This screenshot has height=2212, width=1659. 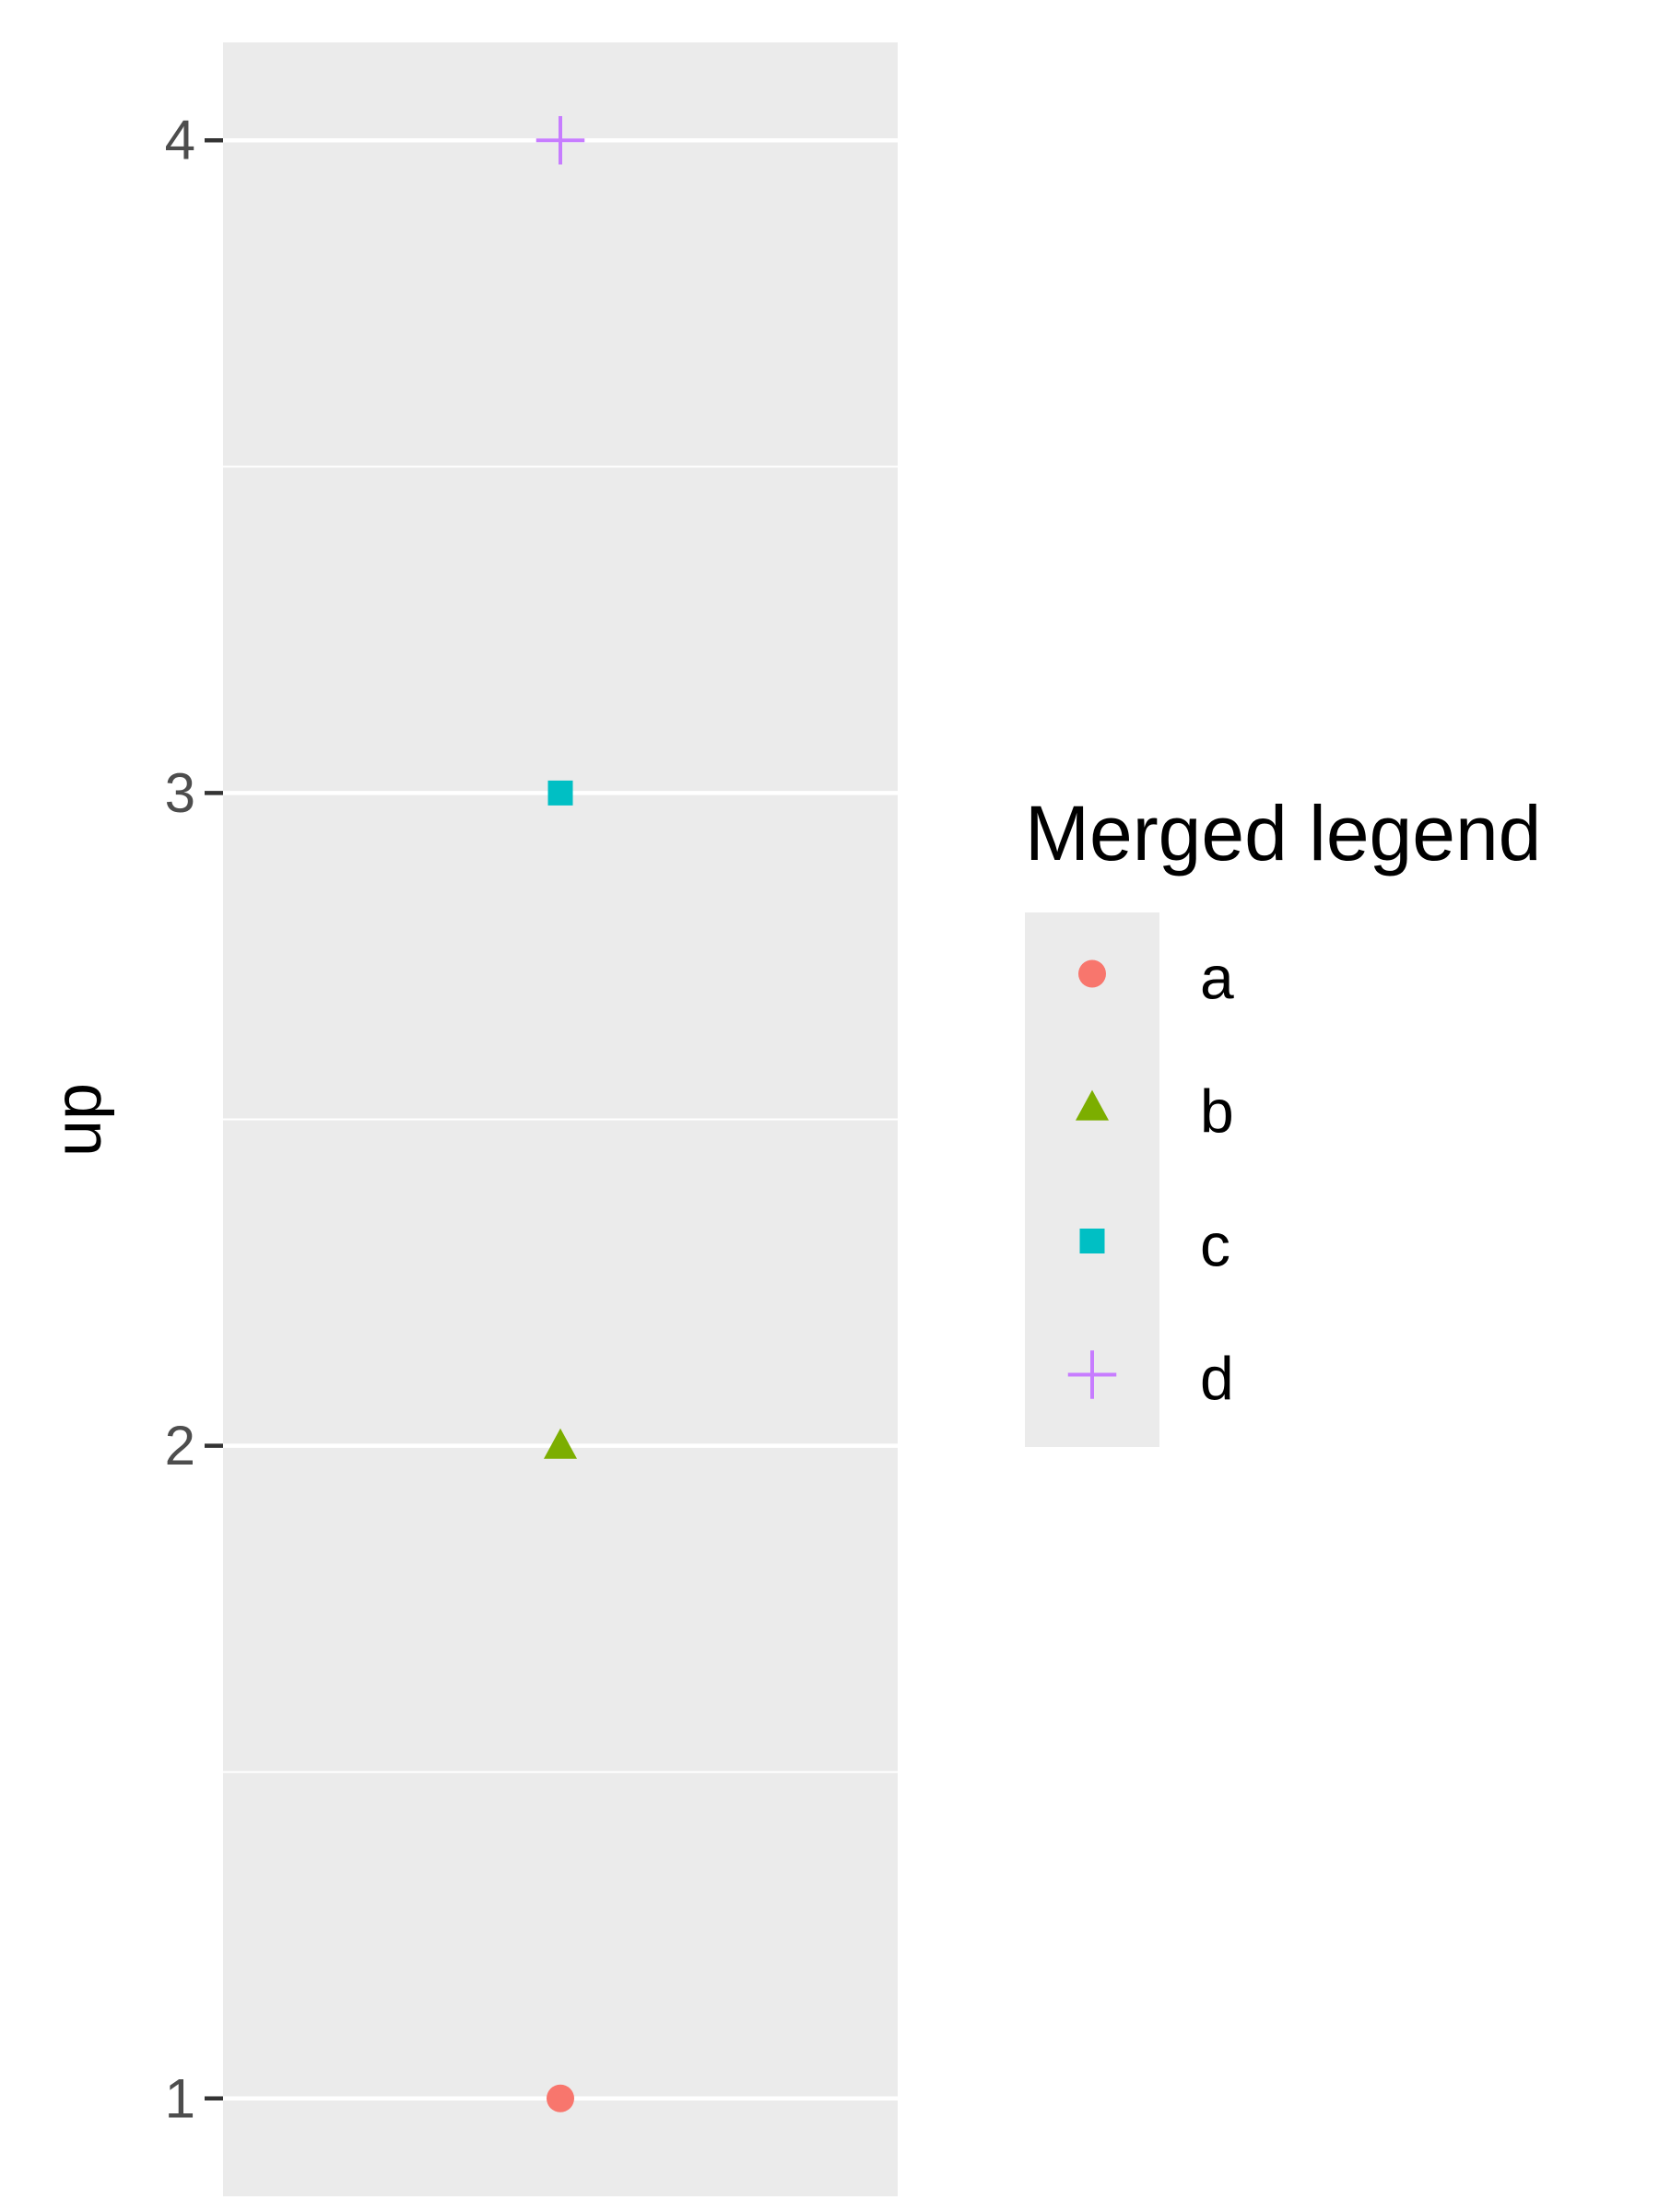 I want to click on legend-title: Merged legend, so click(x=1283, y=833).